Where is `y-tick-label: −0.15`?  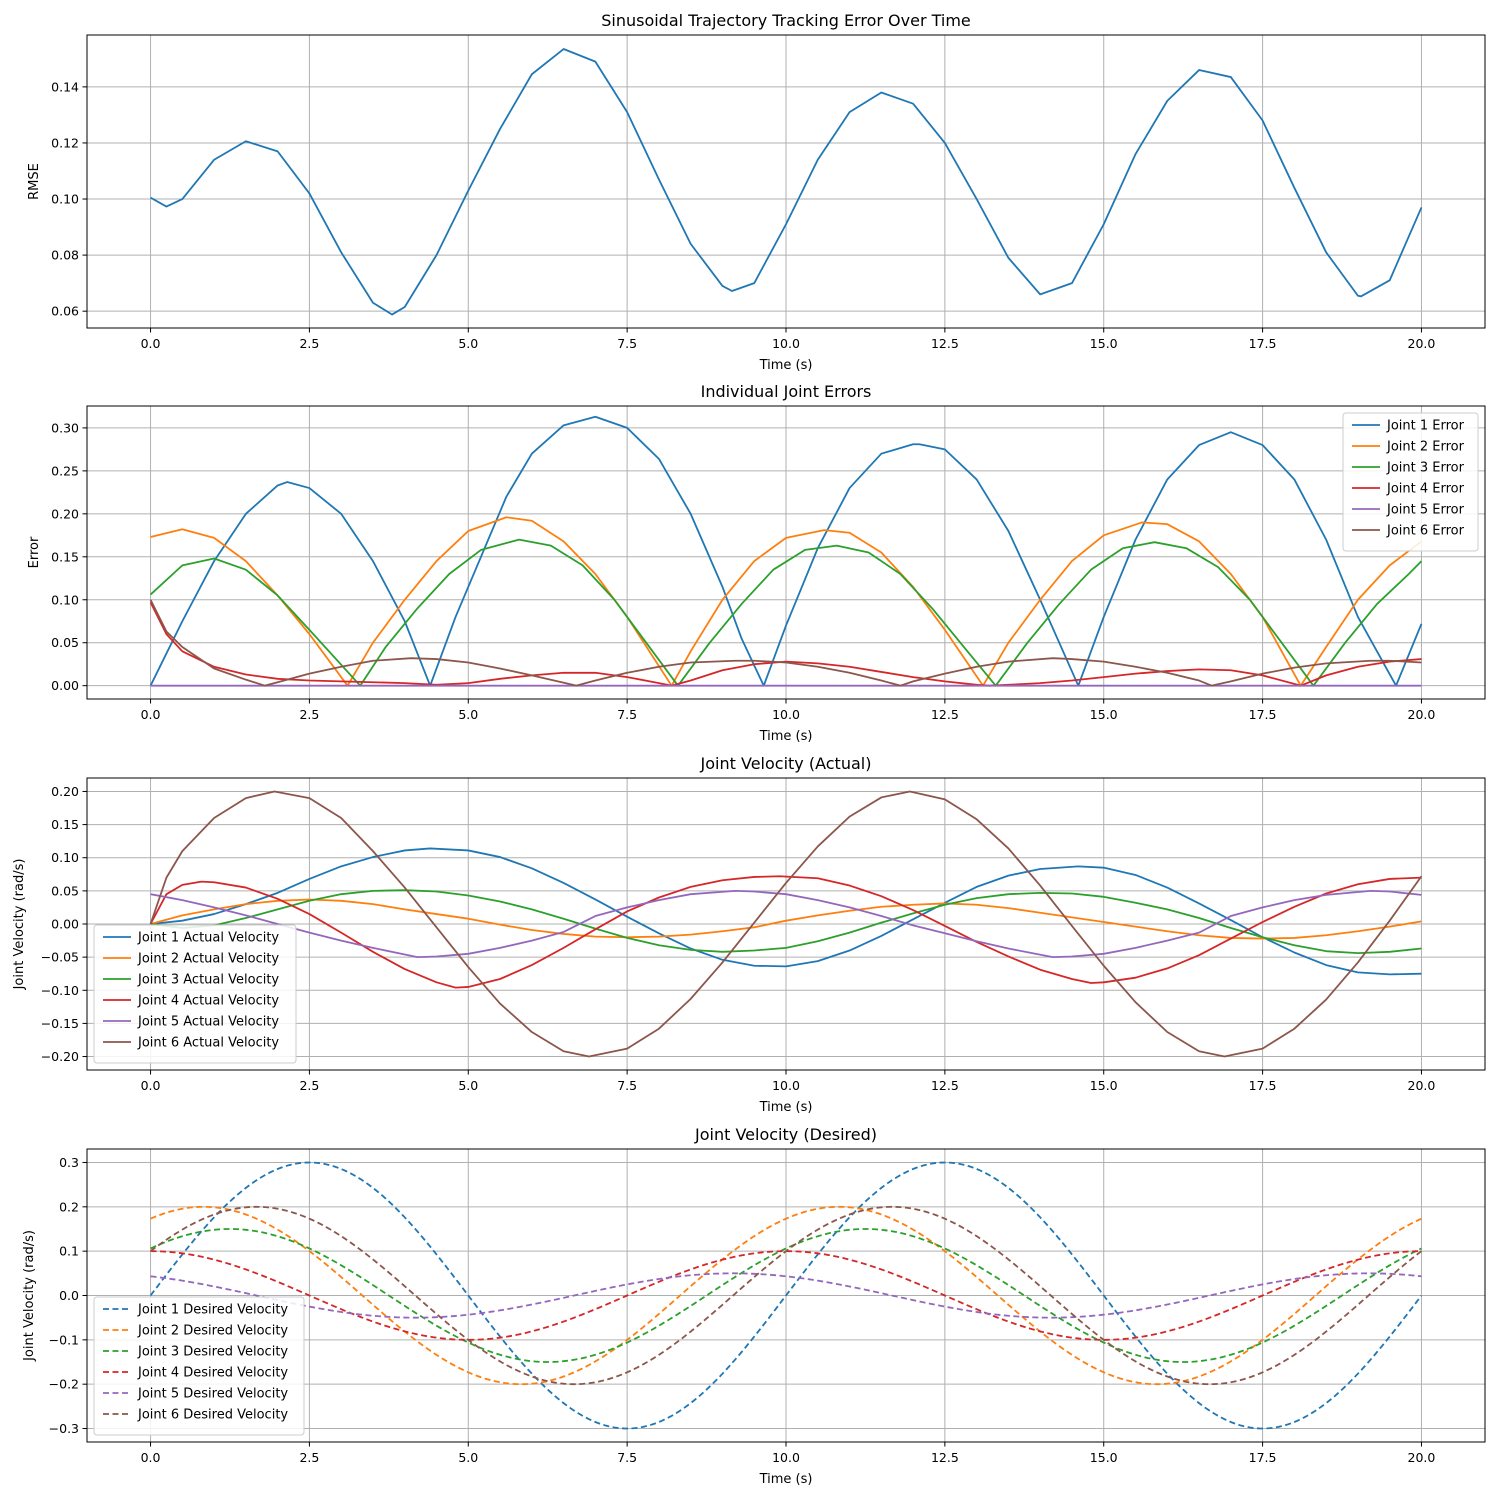 y-tick-label: −0.15 is located at coordinates (60, 1023).